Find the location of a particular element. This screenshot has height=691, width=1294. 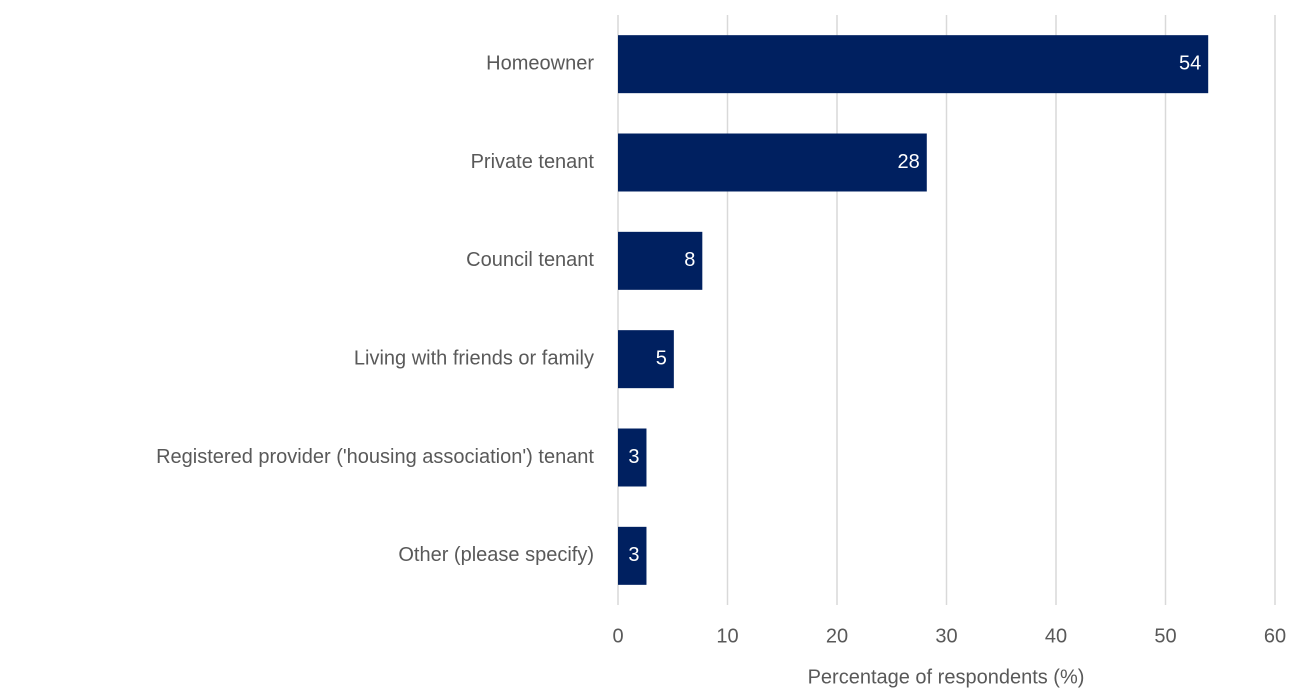

x-tick-label: 0 is located at coordinates (617, 636).